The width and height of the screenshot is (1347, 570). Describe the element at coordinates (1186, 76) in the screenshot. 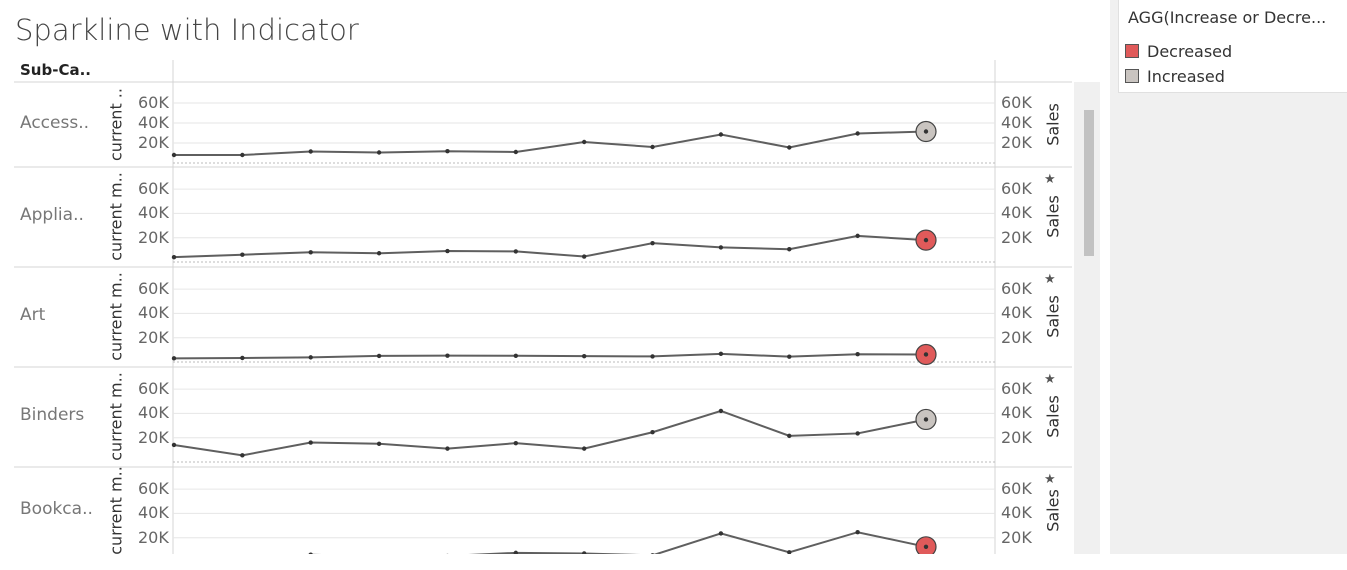

I see `legend-label-increased: Increased` at that location.